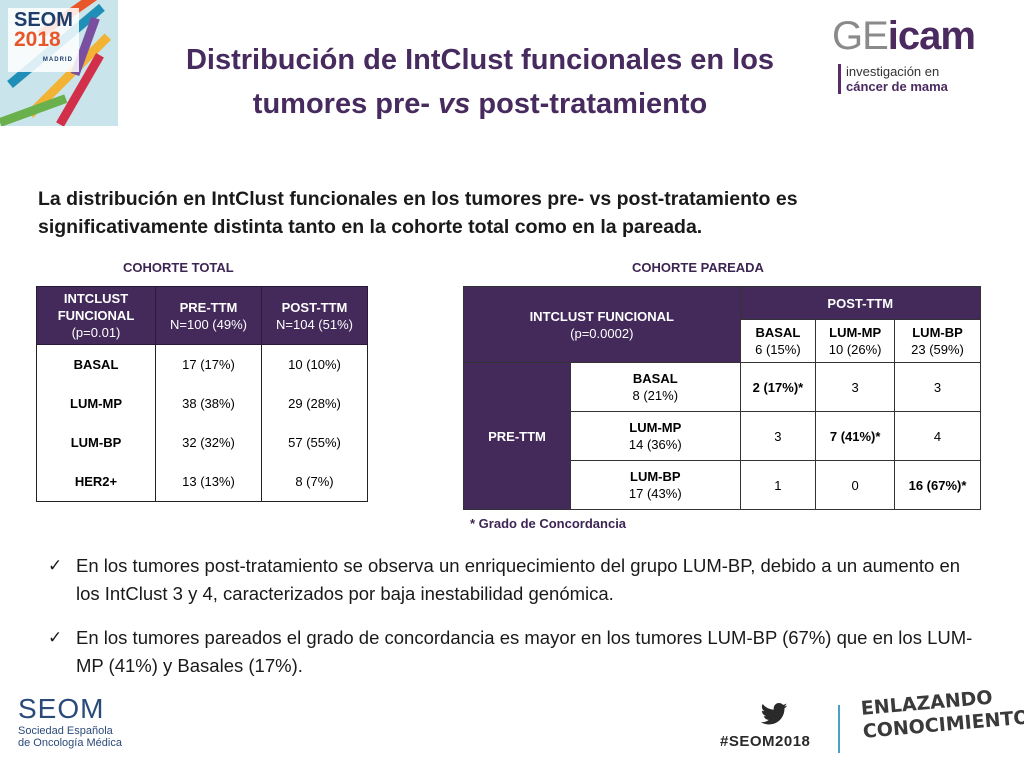 This screenshot has width=1024, height=768. I want to click on row-label: LUM-BP 17 (43%), so click(655, 485).